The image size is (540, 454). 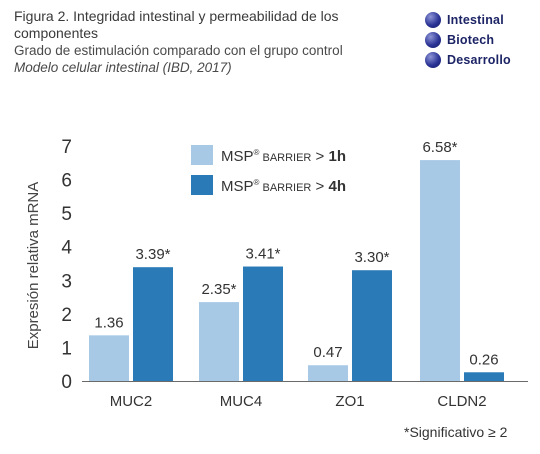 I want to click on data-label: 1.36, so click(x=108, y=322).